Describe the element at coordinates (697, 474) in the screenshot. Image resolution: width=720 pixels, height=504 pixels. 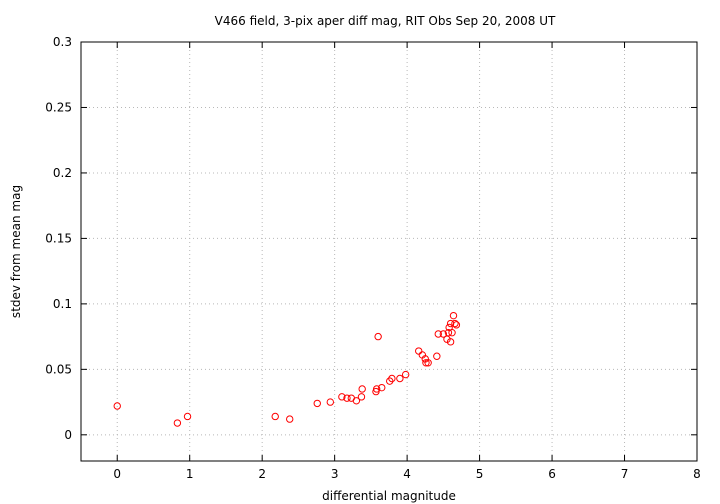
I see `x-tick-label: 8` at that location.